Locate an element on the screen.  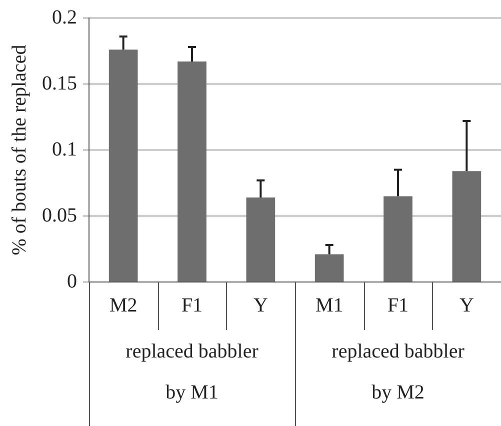
y-tick-label: 0.05 is located at coordinates (59, 215).